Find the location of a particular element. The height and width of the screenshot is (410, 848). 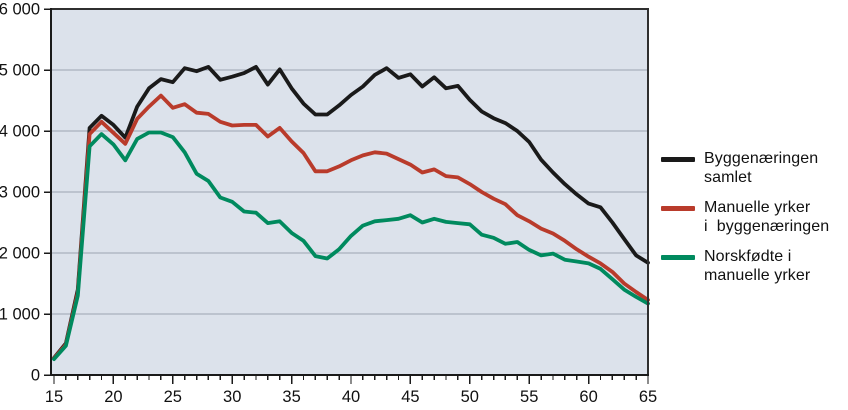

legend-label-line: manuelle yrker is located at coordinates (757, 275).